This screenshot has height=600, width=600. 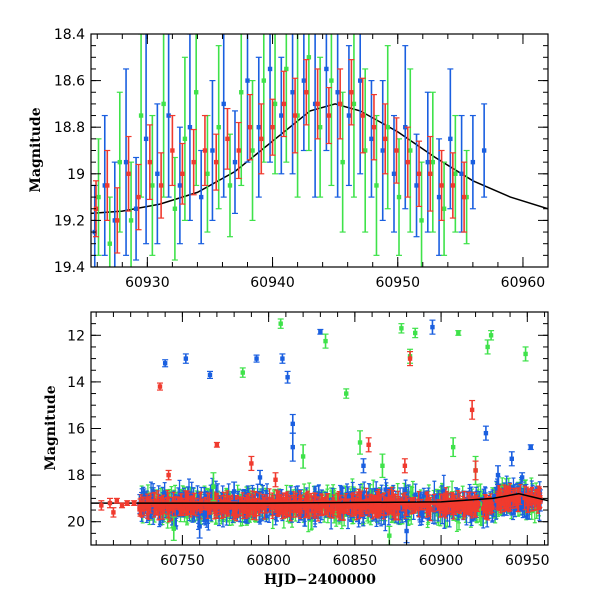 What do you see at coordinates (36, 149) in the screenshot?
I see `top-y-axis-label: Magnitude` at bounding box center [36, 149].